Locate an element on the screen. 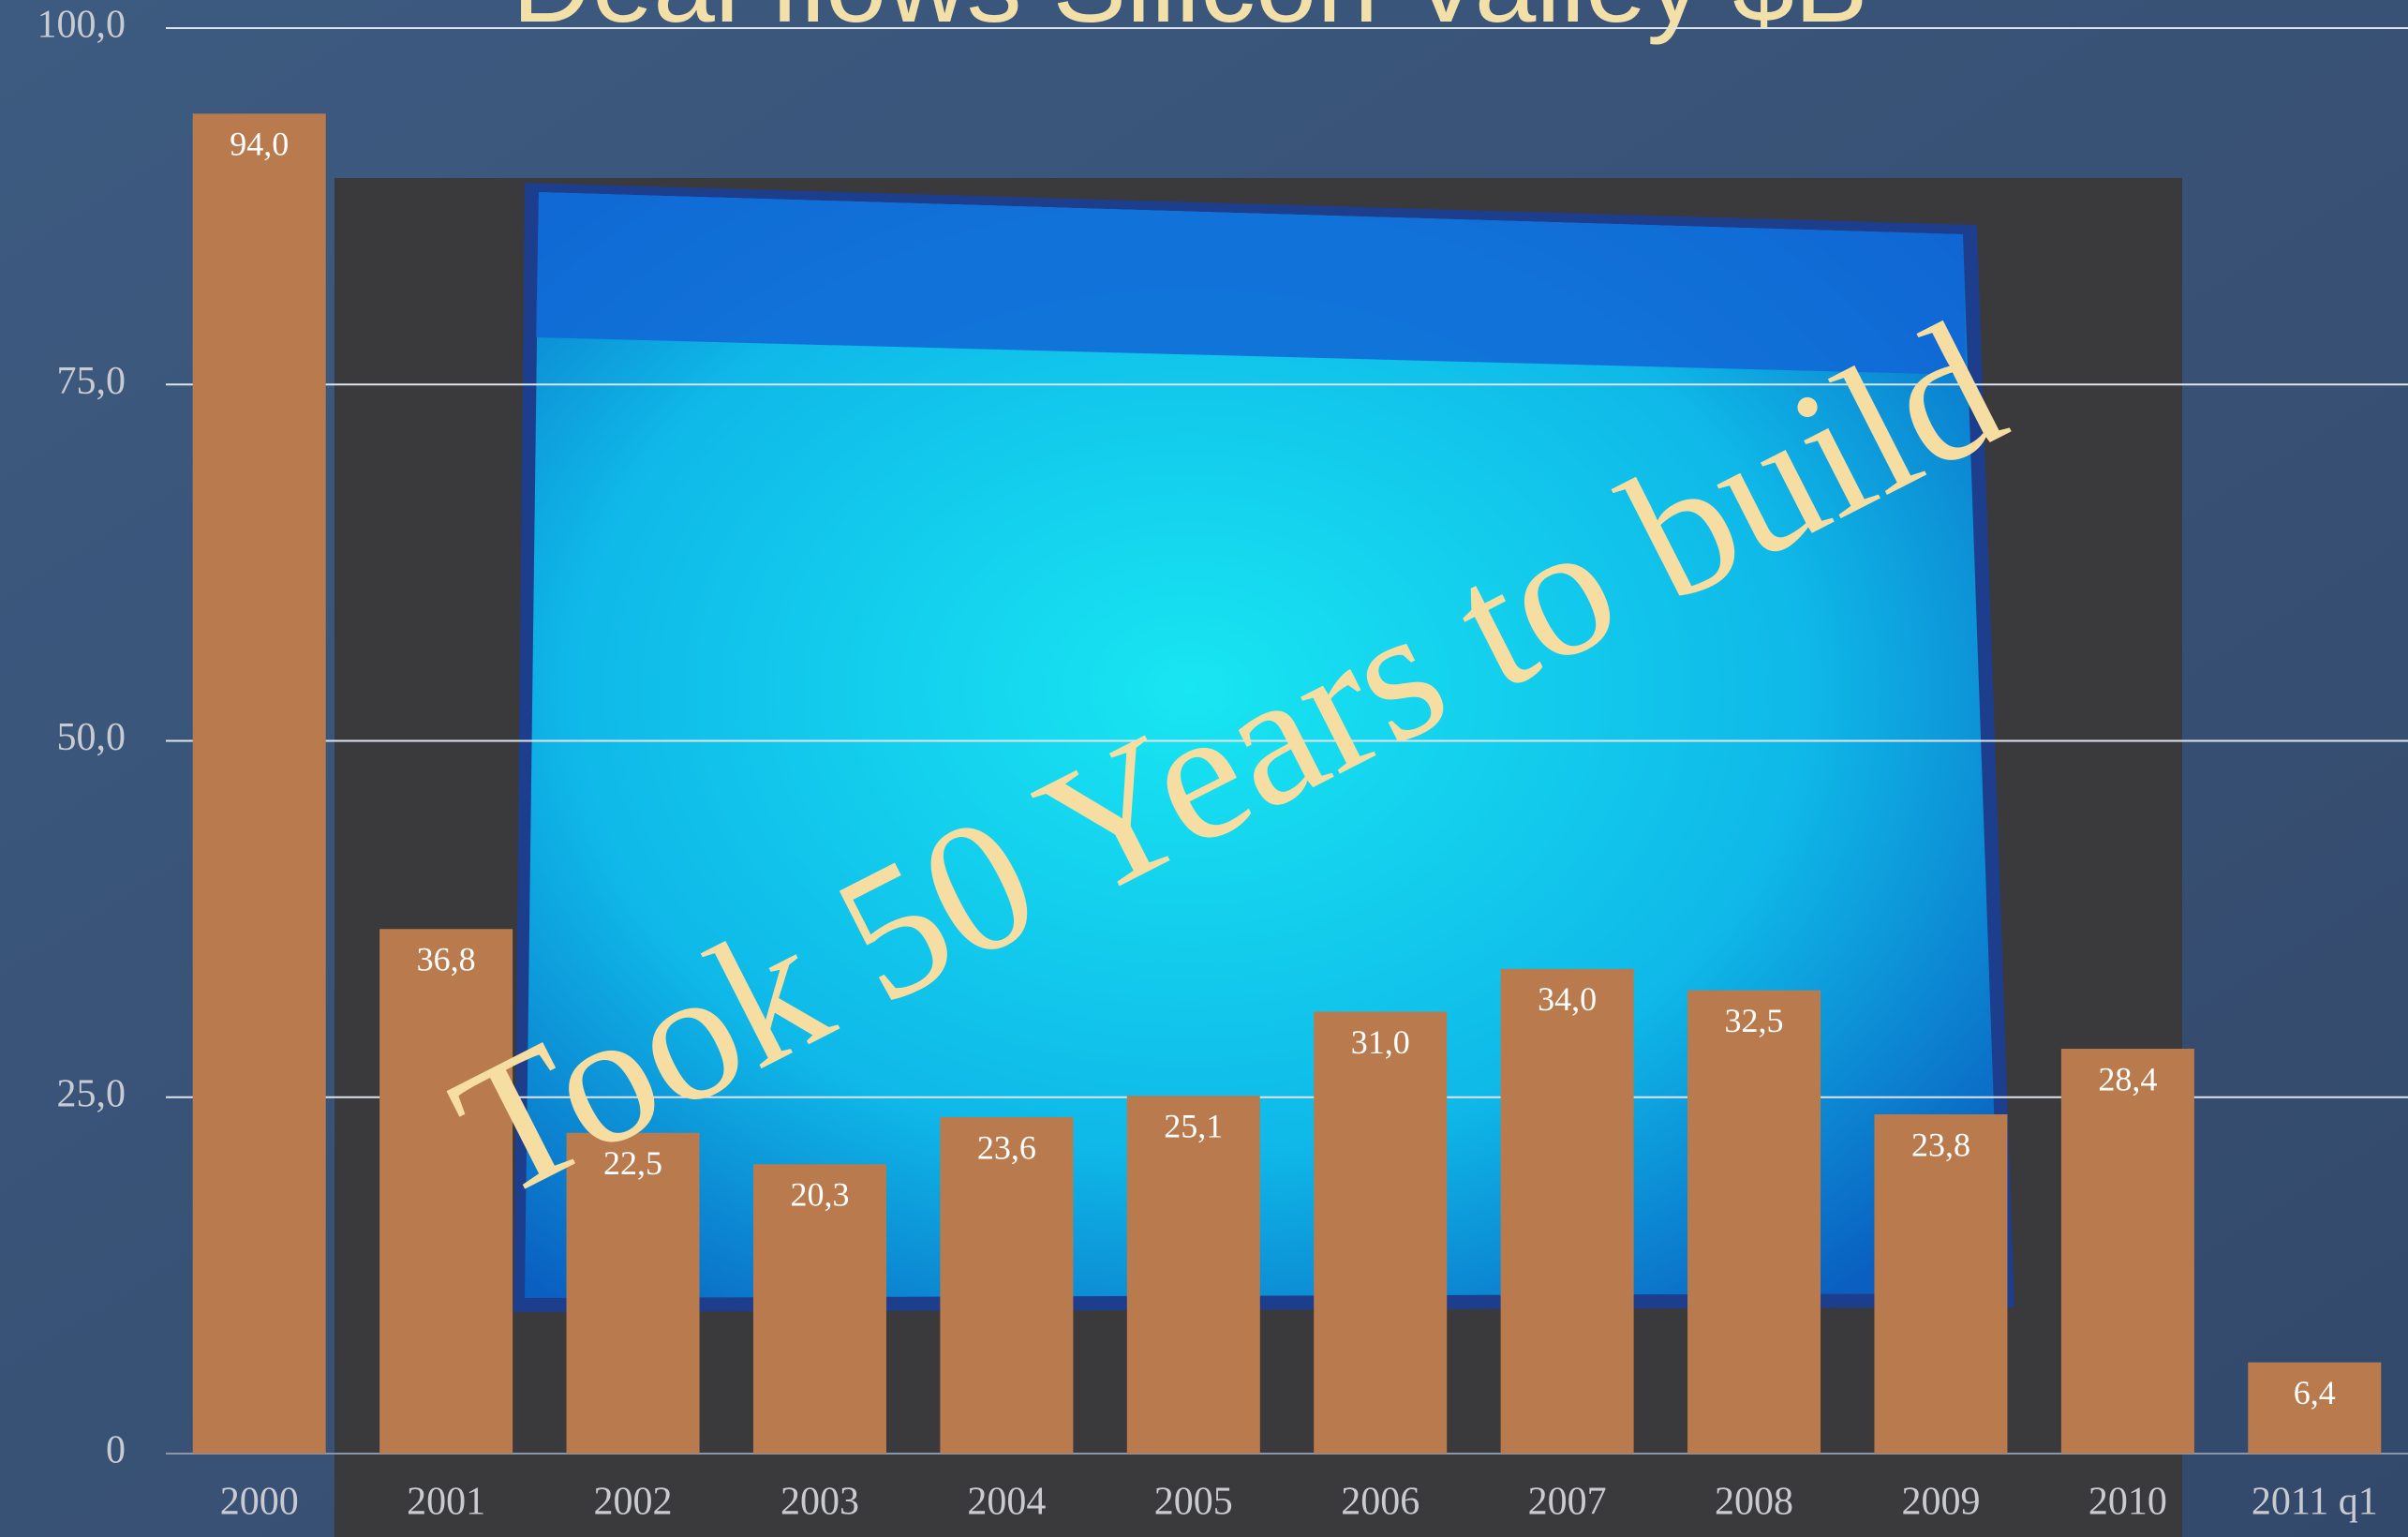 This screenshot has width=2408, height=1537. y-tick-label: 100,0 is located at coordinates (81, 25).